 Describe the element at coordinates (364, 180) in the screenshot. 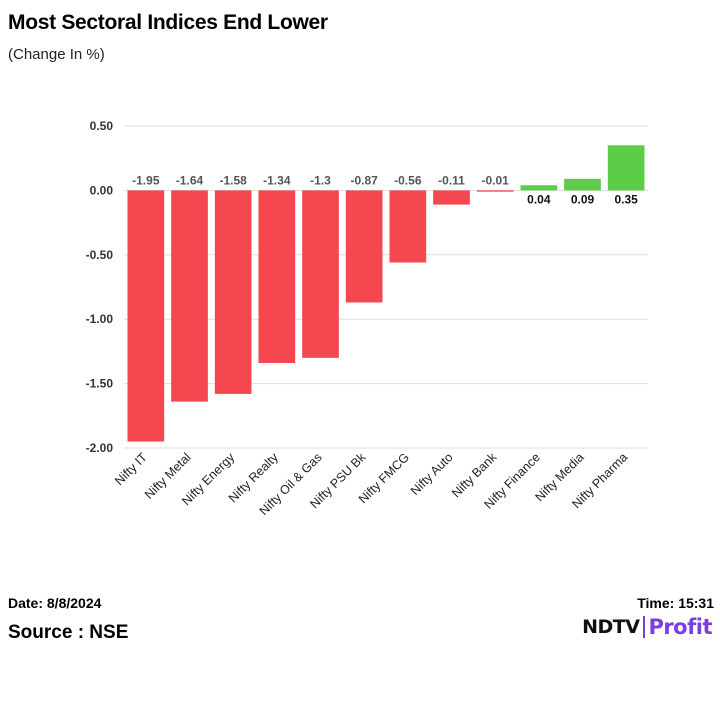

I see `data-label: -0.87` at that location.